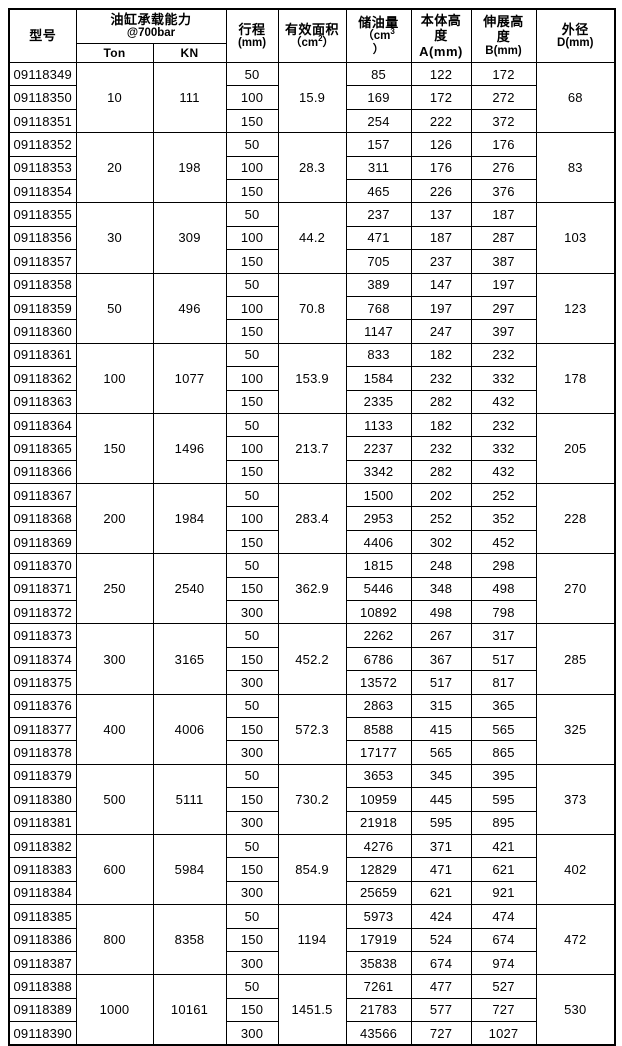 This screenshot has height=1046, width=622. Describe the element at coordinates (503, 214) in the screenshot. I see `cell-extended-height: 187` at that location.